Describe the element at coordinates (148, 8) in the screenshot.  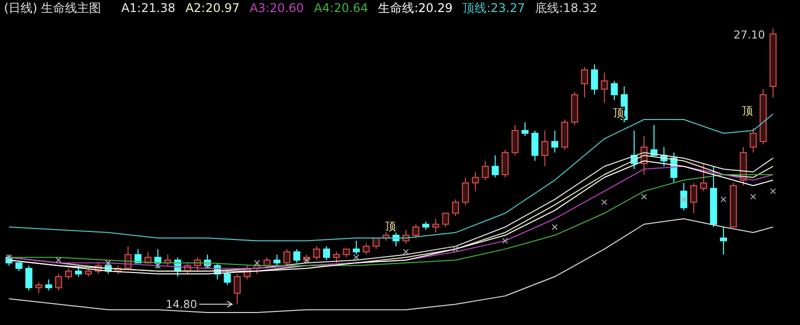
I see `text: A1:21.38` at that location.